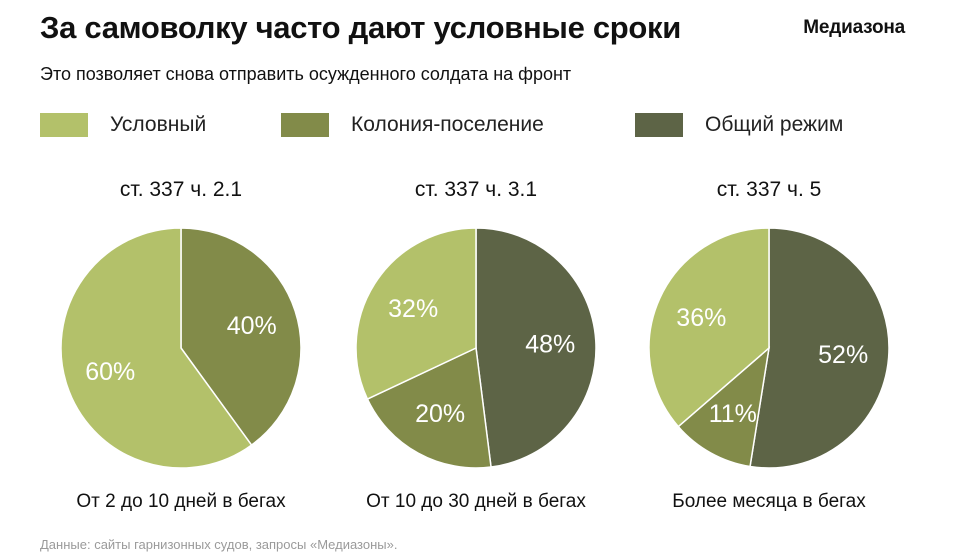 This screenshot has height=553, width=953. Describe the element at coordinates (361, 27) in the screenshot. I see `chart-title: За самоволку часто дают условные сроки` at that location.